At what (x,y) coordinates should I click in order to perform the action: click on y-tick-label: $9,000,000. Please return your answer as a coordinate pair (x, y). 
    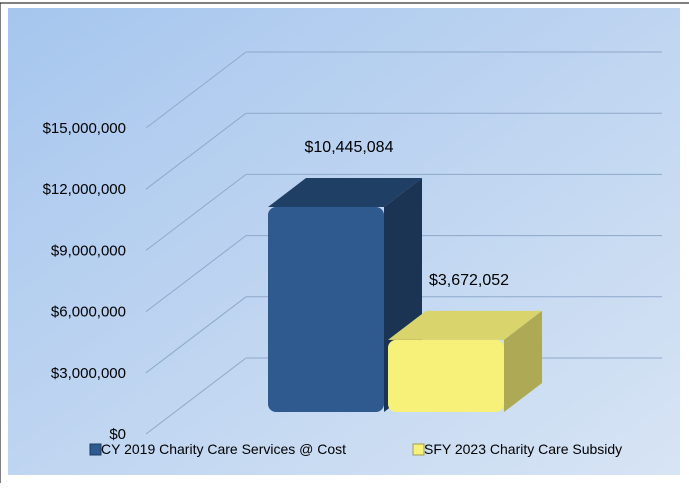
    Looking at the image, I should click on (88, 250).